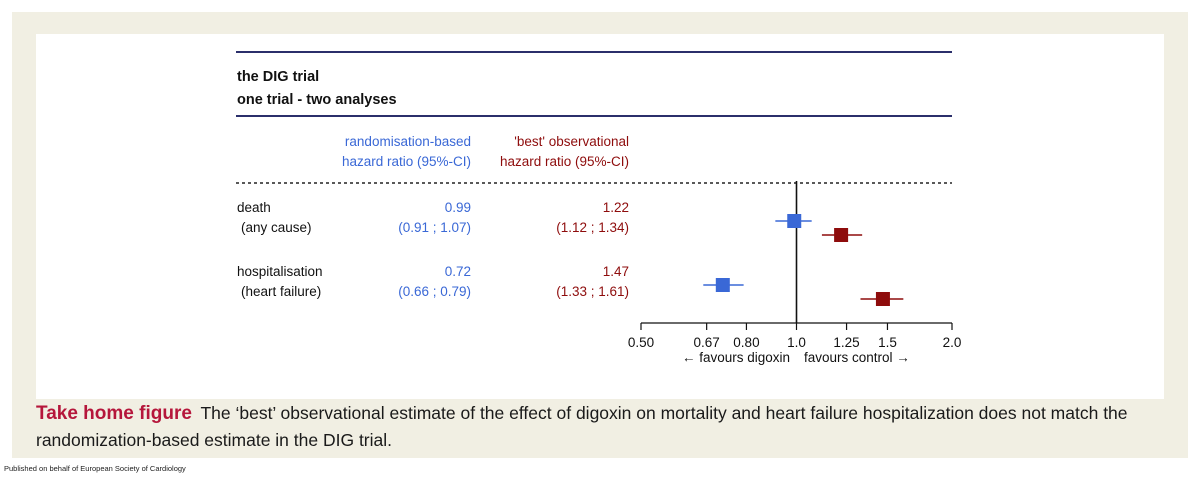 This screenshot has width=1200, height=477. What do you see at coordinates (564, 161) in the screenshot?
I see `observational-header-line-2: hazard ratio (95%-CI)` at bounding box center [564, 161].